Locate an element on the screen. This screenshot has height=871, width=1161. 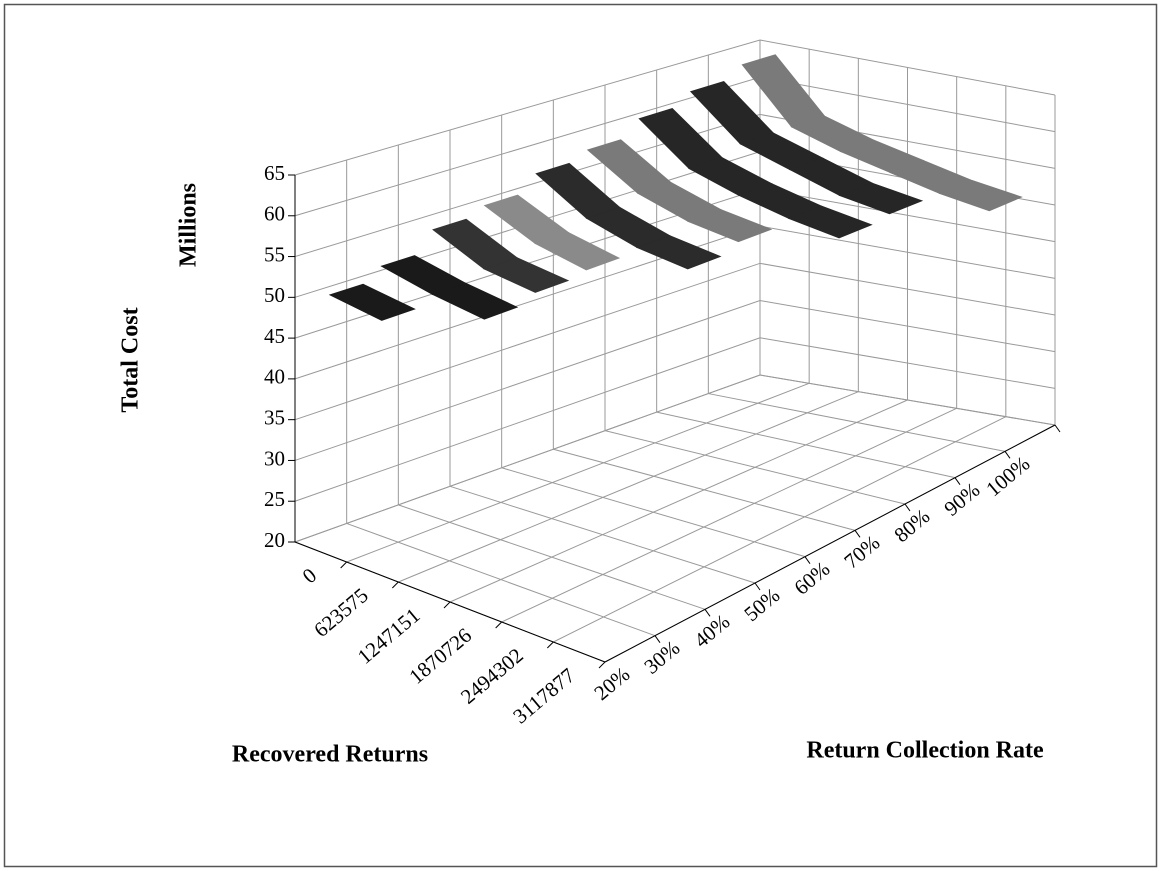
y-tick-label: 25 is located at coordinates (274, 499).